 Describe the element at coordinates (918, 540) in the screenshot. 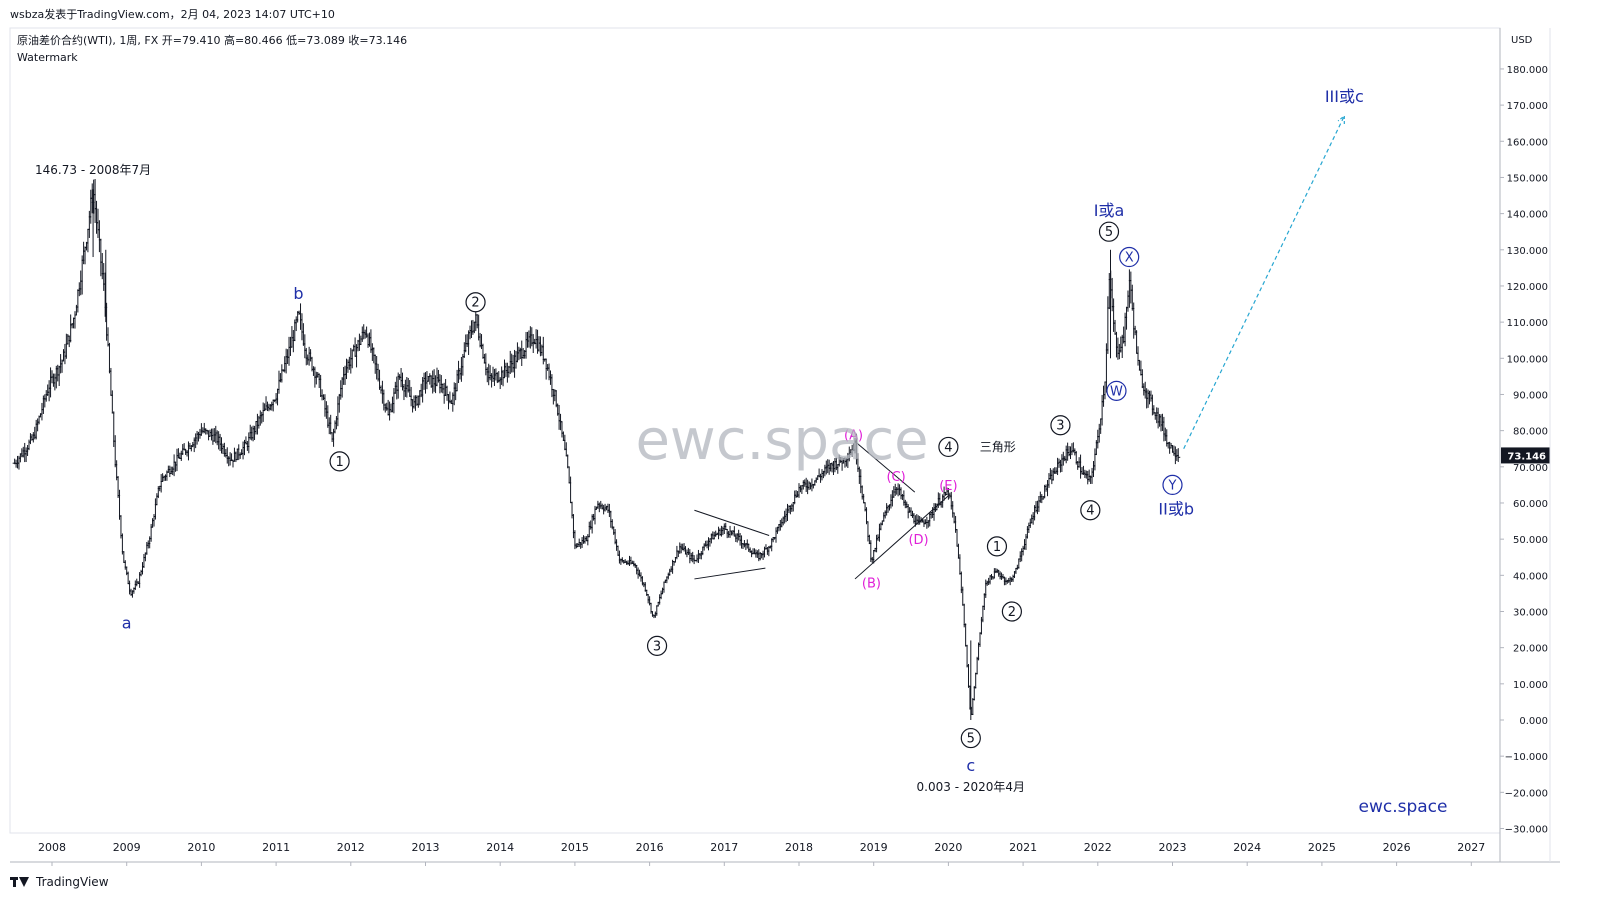

I see `wave-label: (D)` at that location.